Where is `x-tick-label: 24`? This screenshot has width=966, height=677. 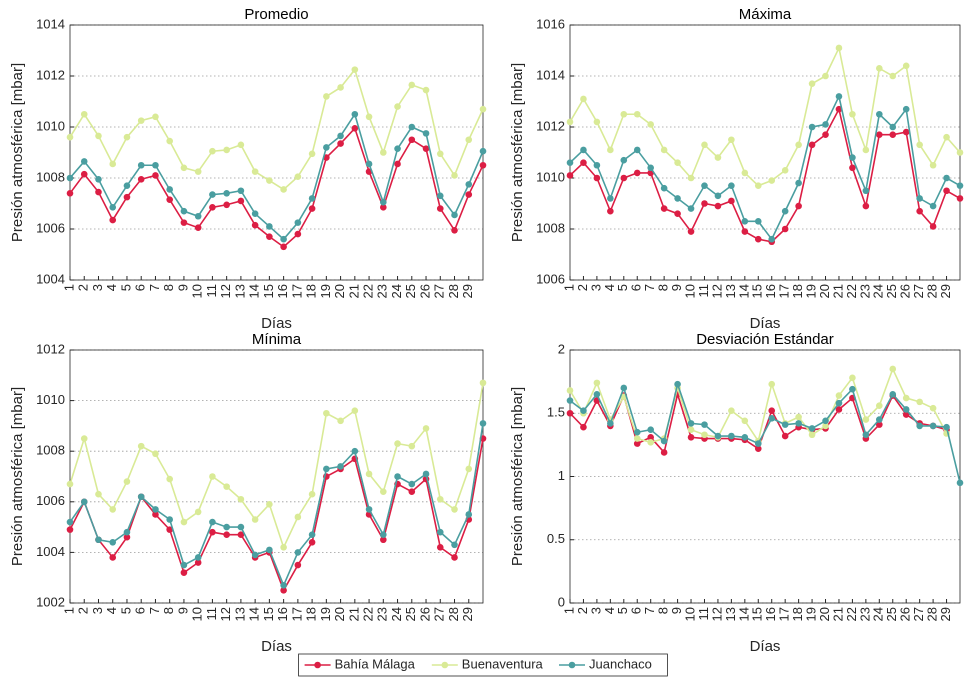
x-tick-label: 24 is located at coordinates (878, 291).